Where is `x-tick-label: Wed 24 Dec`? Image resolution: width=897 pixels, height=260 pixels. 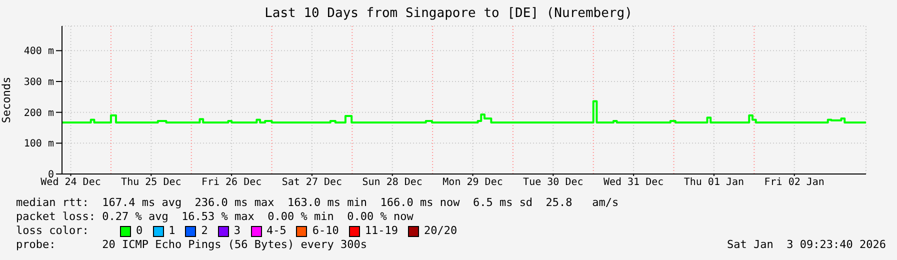
x-tick-label: Wed 24 Dec is located at coordinates (70, 182).